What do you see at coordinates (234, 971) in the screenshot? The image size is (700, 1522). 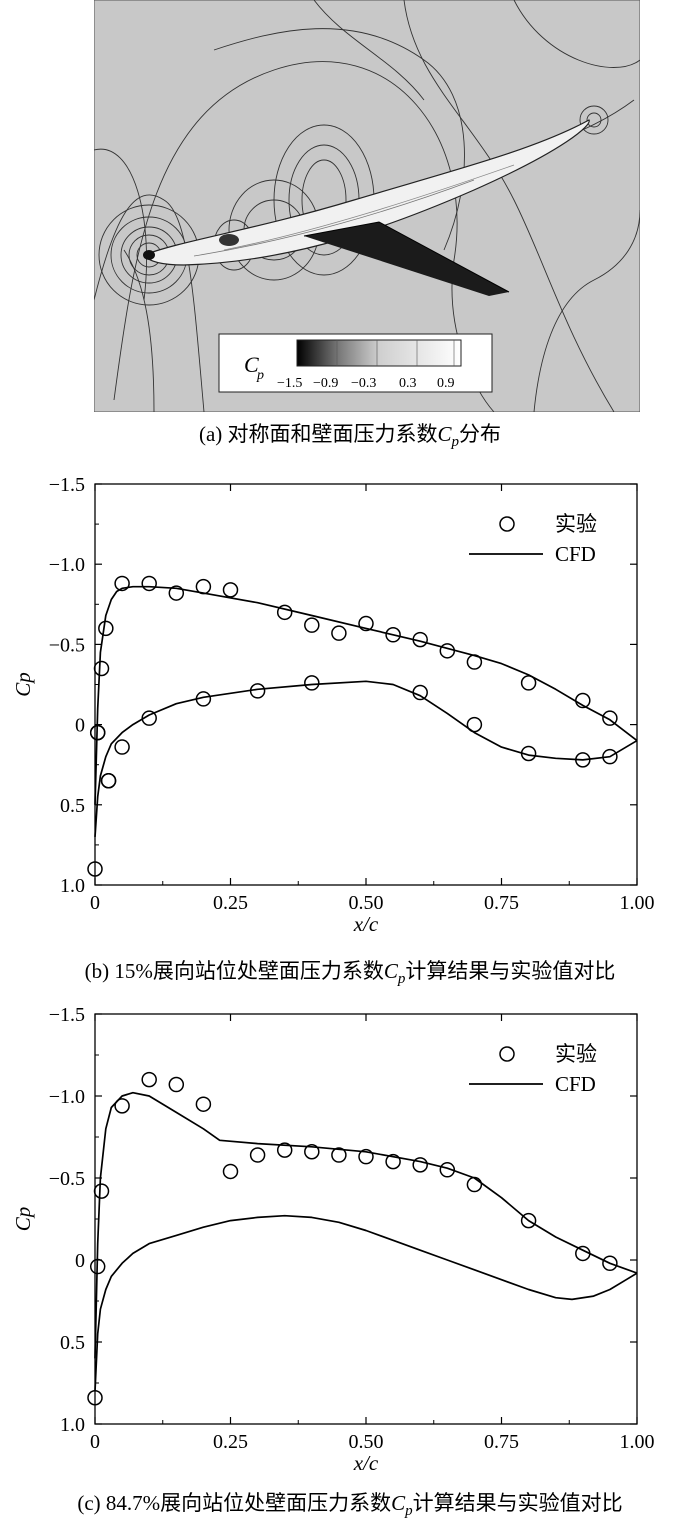 I see `caption-b-text: (b) 15%展向站位处壁面压力系数` at bounding box center [234, 971].